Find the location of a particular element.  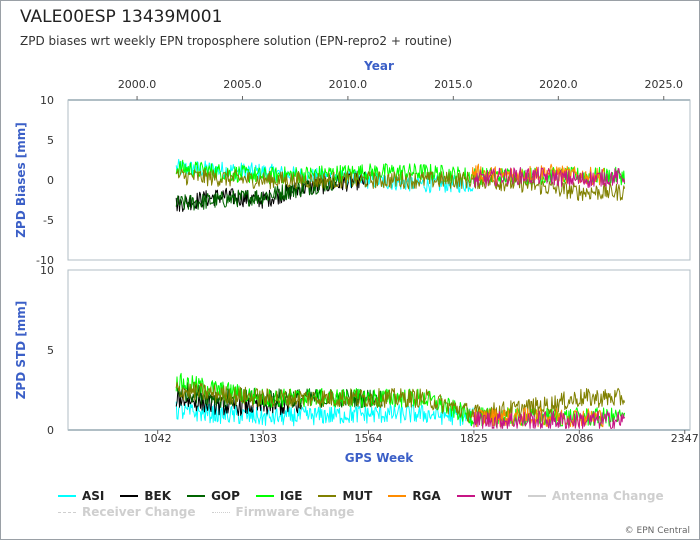

gps-week-axis-label: GPS Week is located at coordinates (380, 458).